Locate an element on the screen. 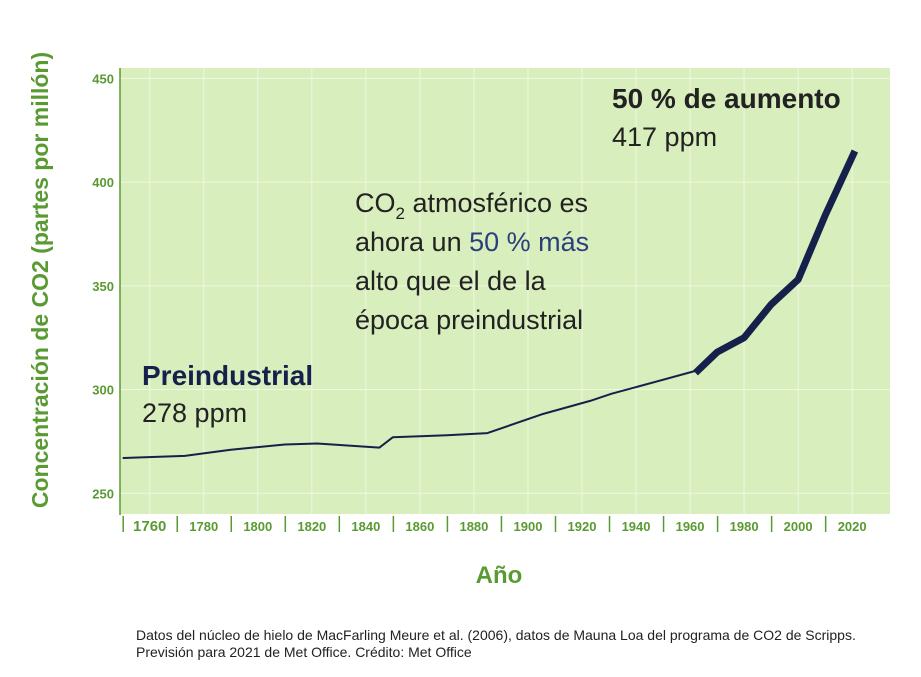 The height and width of the screenshot is (677, 921). y-tick-label: 400 is located at coordinates (103, 182).